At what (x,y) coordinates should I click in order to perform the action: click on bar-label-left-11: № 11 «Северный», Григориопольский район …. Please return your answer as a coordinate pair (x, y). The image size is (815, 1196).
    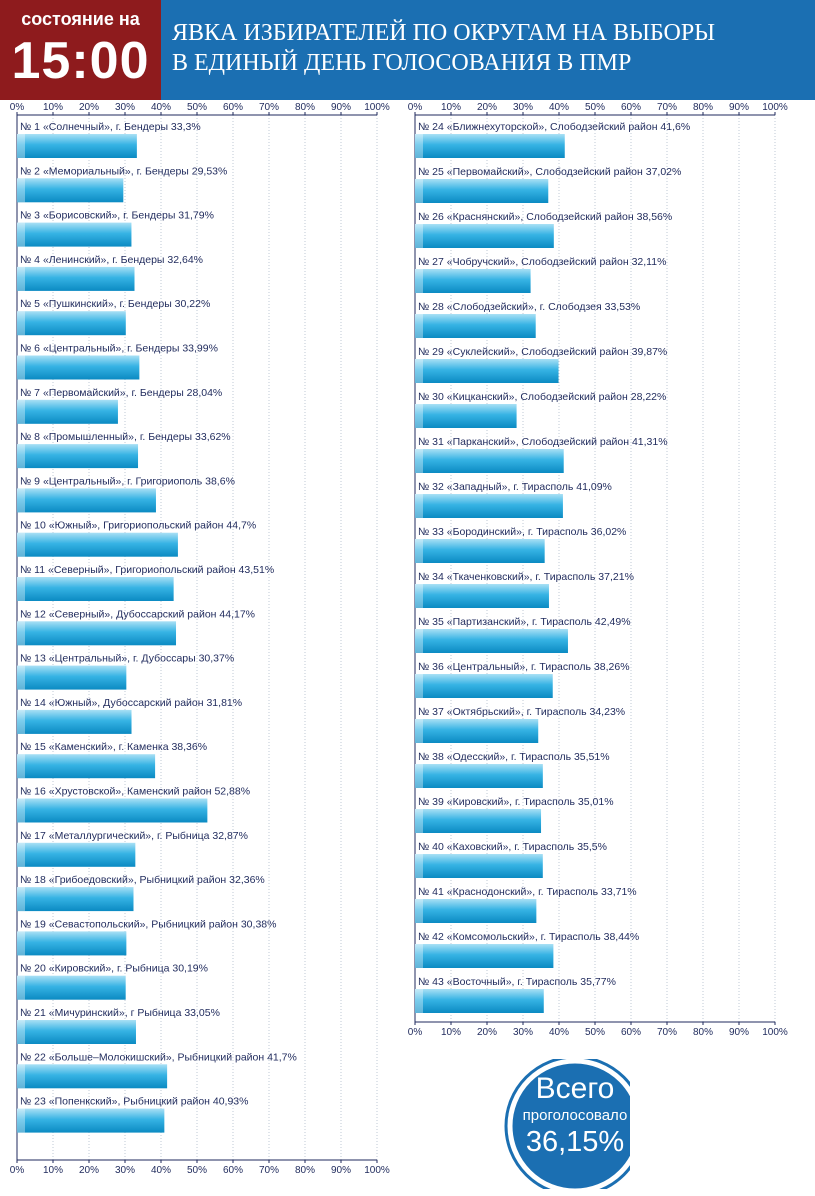
    Looking at the image, I should click on (147, 570).